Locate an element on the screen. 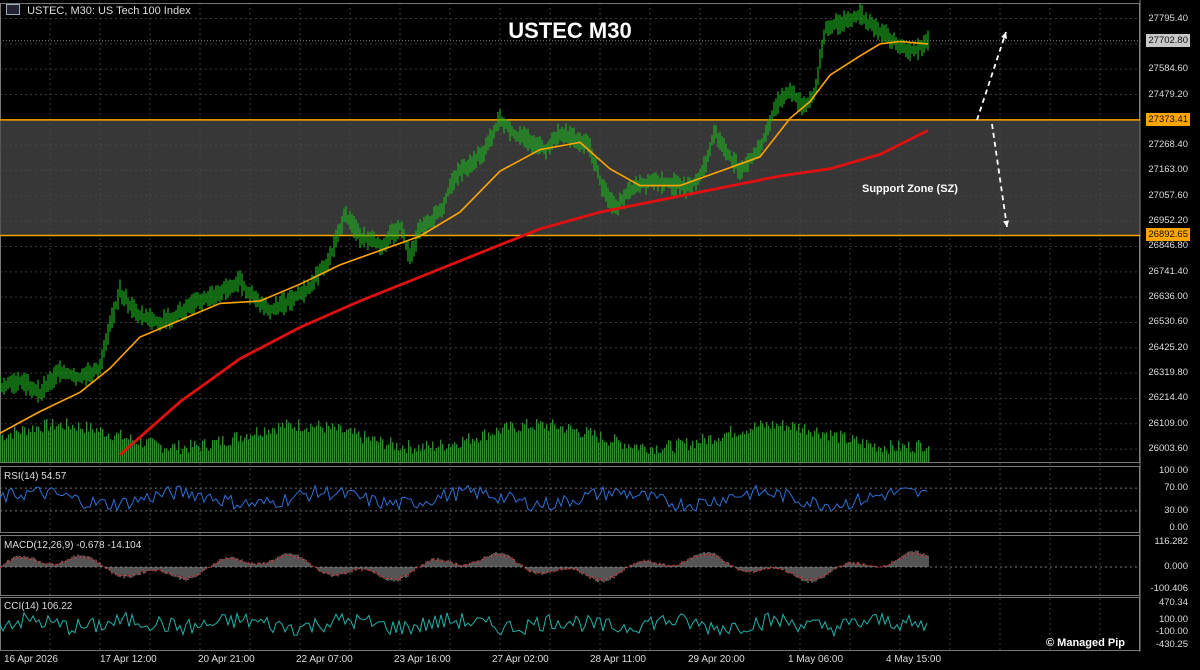  x-tick-label: 27 Apr 02:00 is located at coordinates (520, 659).